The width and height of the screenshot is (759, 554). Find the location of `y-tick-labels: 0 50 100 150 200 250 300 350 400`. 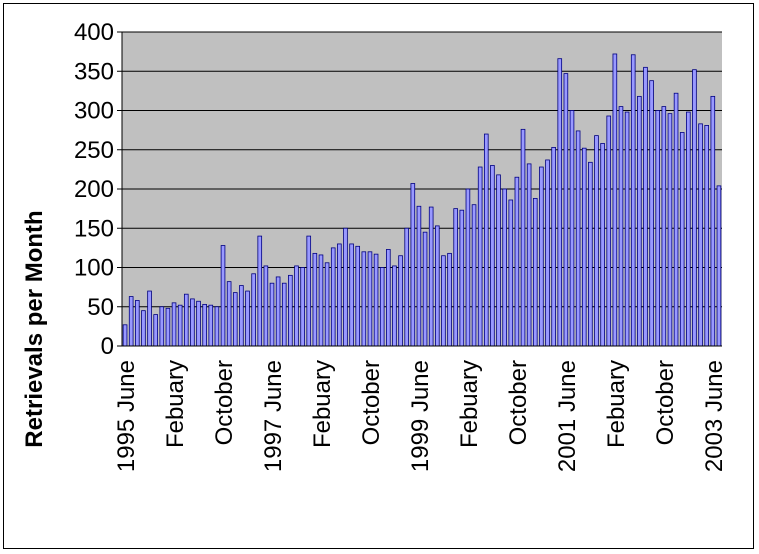

y-tick-labels: 0 50 100 150 200 250 300 350 400 is located at coordinates (98, 189).